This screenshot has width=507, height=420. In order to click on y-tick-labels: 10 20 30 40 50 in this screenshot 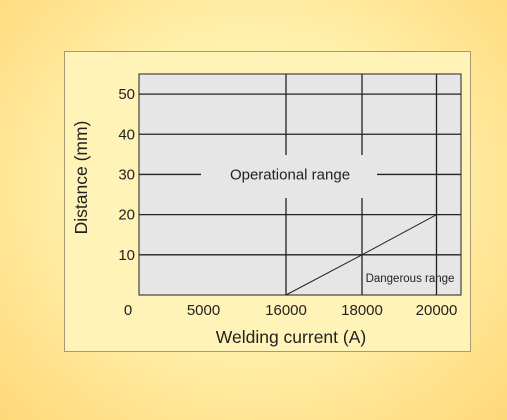, I will do `click(126, 175)`.